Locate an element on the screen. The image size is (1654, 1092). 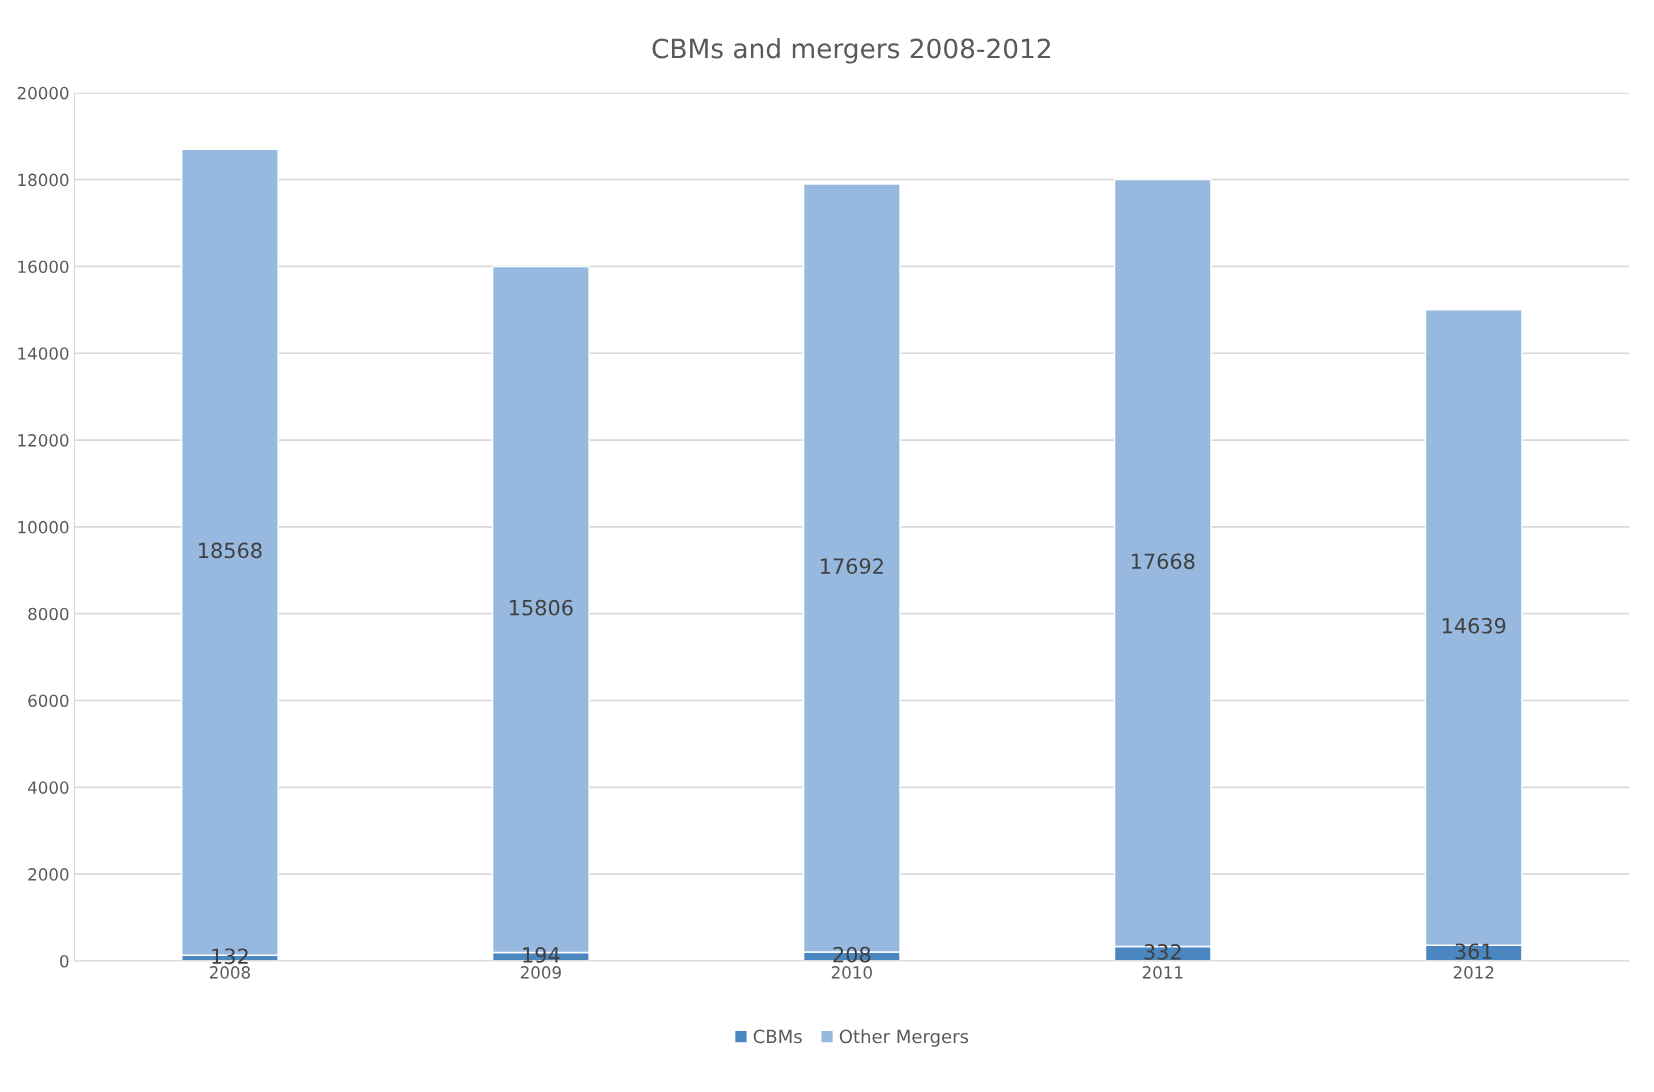
data-label: 17692 is located at coordinates (851, 566).